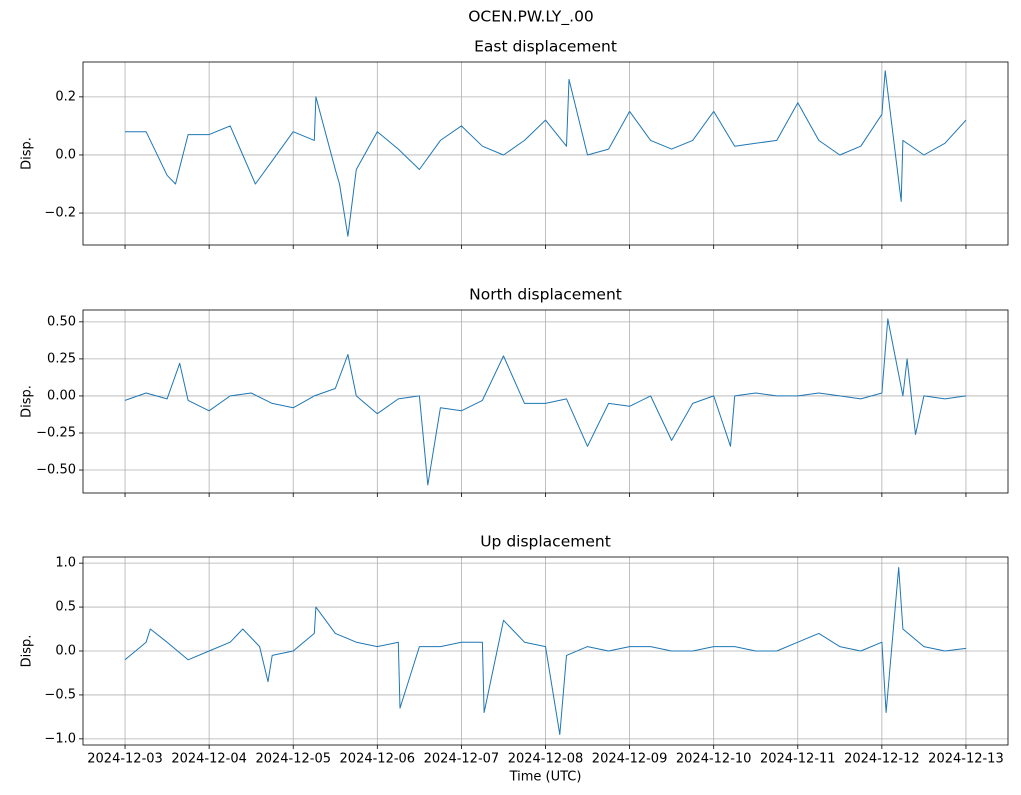 The width and height of the screenshot is (1021, 795). Describe the element at coordinates (60, 694) in the screenshot. I see `y-tick-label: −0.5` at that location.